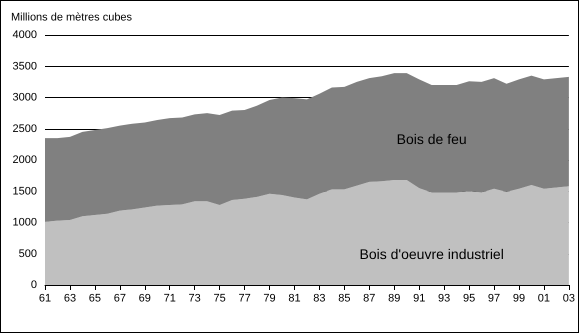  I want to click on y-tick-label: 1000, so click(24, 222).